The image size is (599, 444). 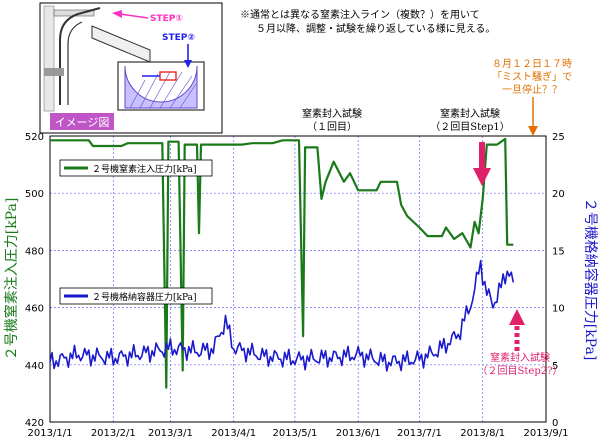 What do you see at coordinates (233, 433) in the screenshot?
I see `x-tick-label: 2013/4/1` at bounding box center [233, 433].